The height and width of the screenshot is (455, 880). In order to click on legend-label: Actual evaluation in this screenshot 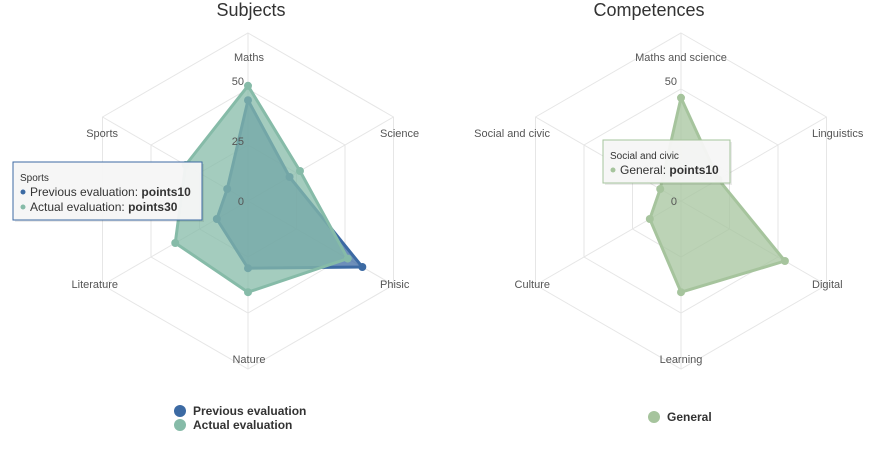, I will do `click(242, 425)`.